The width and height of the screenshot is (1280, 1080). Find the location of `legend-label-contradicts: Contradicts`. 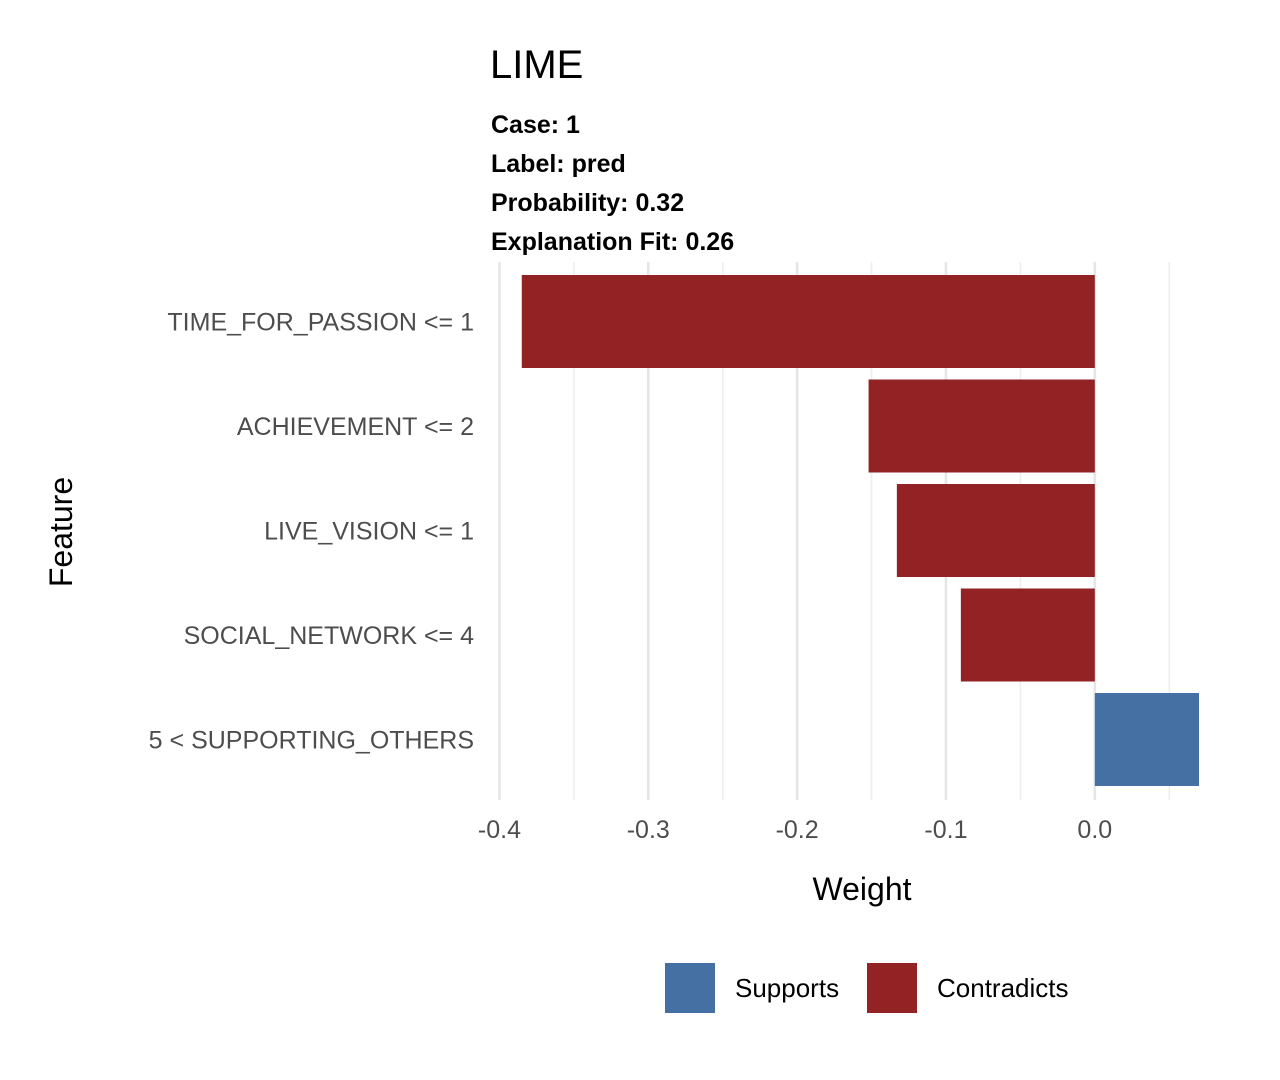

legend-label-contradicts: Contradicts is located at coordinates (1003, 988).